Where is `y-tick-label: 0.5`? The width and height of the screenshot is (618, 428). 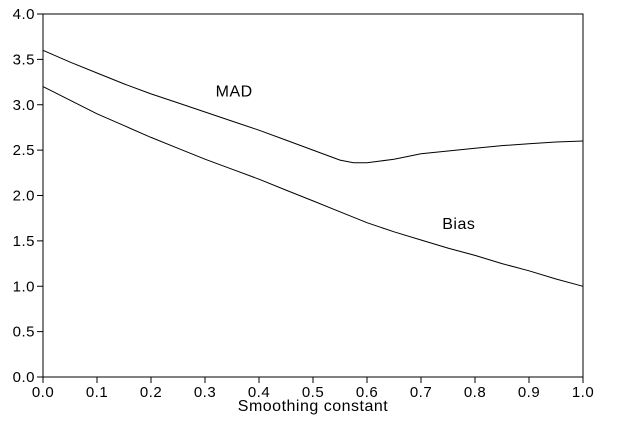 y-tick-label: 0.5 is located at coordinates (24, 332).